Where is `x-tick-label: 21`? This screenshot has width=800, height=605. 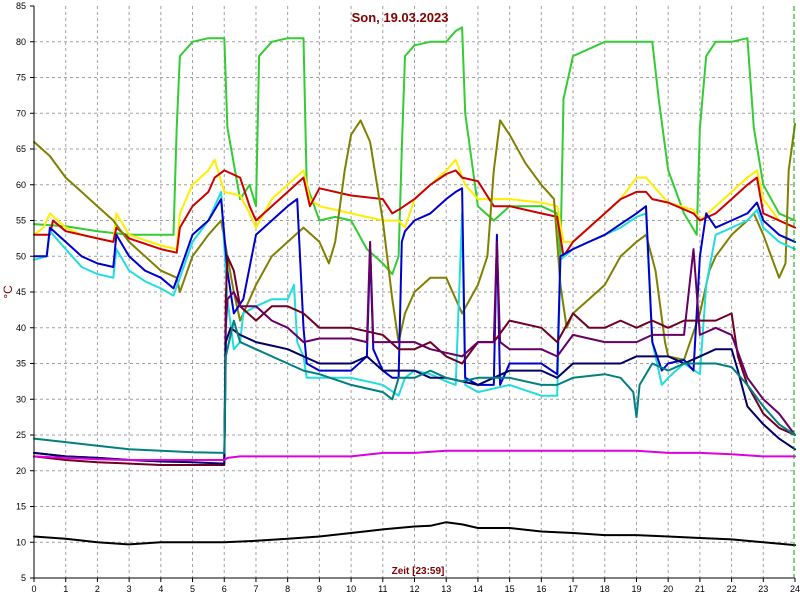 x-tick-label: 21 is located at coordinates (700, 589).